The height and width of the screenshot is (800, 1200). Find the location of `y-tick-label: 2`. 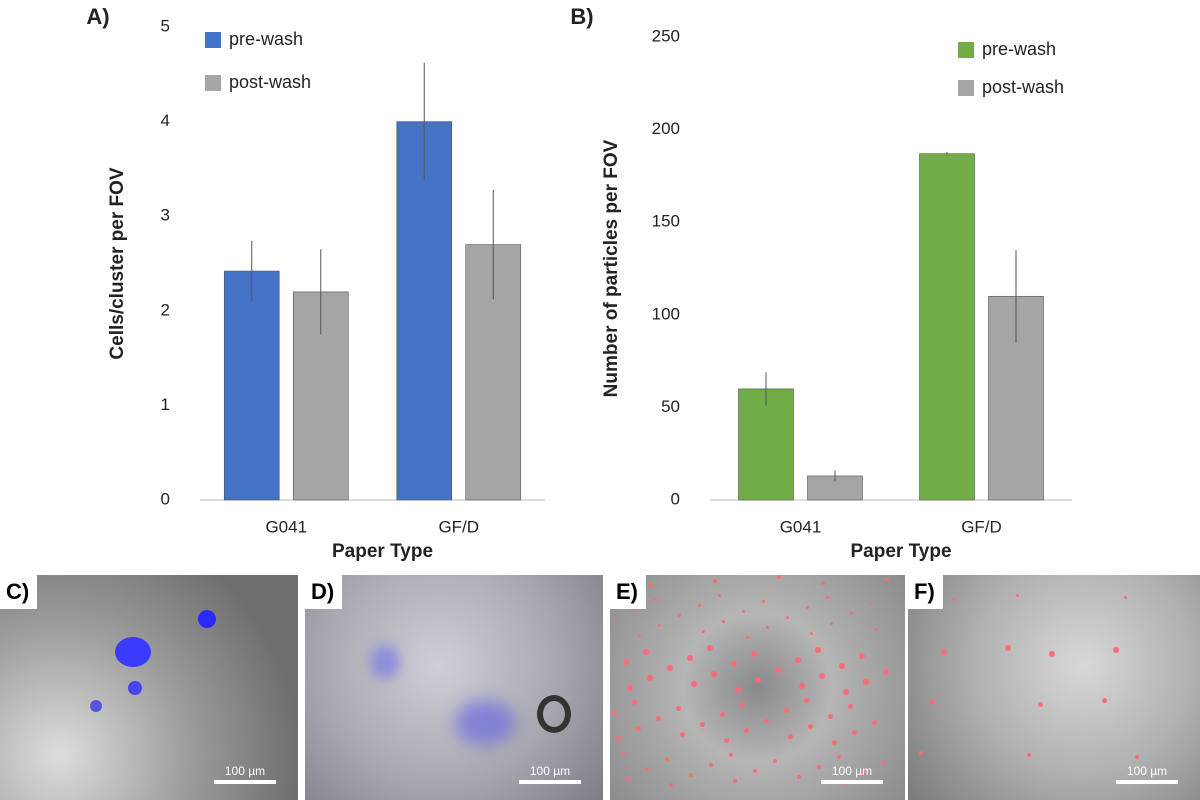

y-tick-label: 2 is located at coordinates (165, 309).